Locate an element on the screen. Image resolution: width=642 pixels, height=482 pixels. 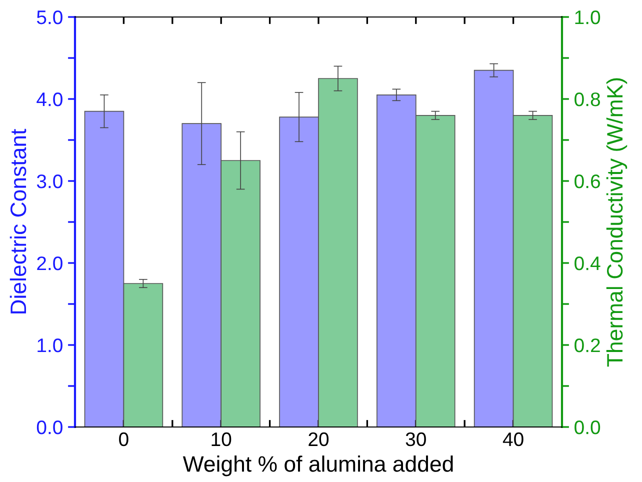
y-tick-label: 4.0 is located at coordinates (49, 99).